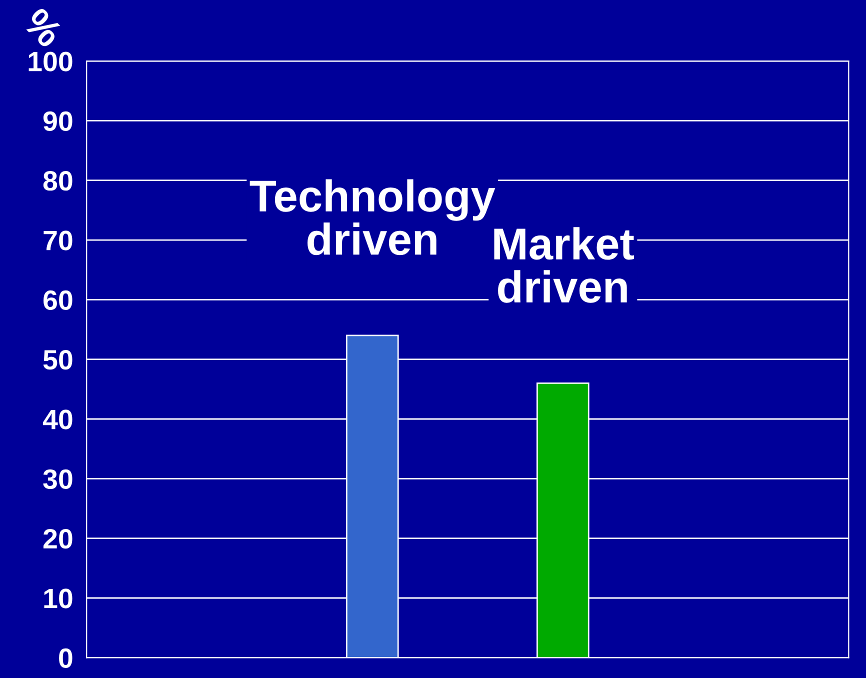  I want to click on y-tick-label: 80, so click(57, 181).